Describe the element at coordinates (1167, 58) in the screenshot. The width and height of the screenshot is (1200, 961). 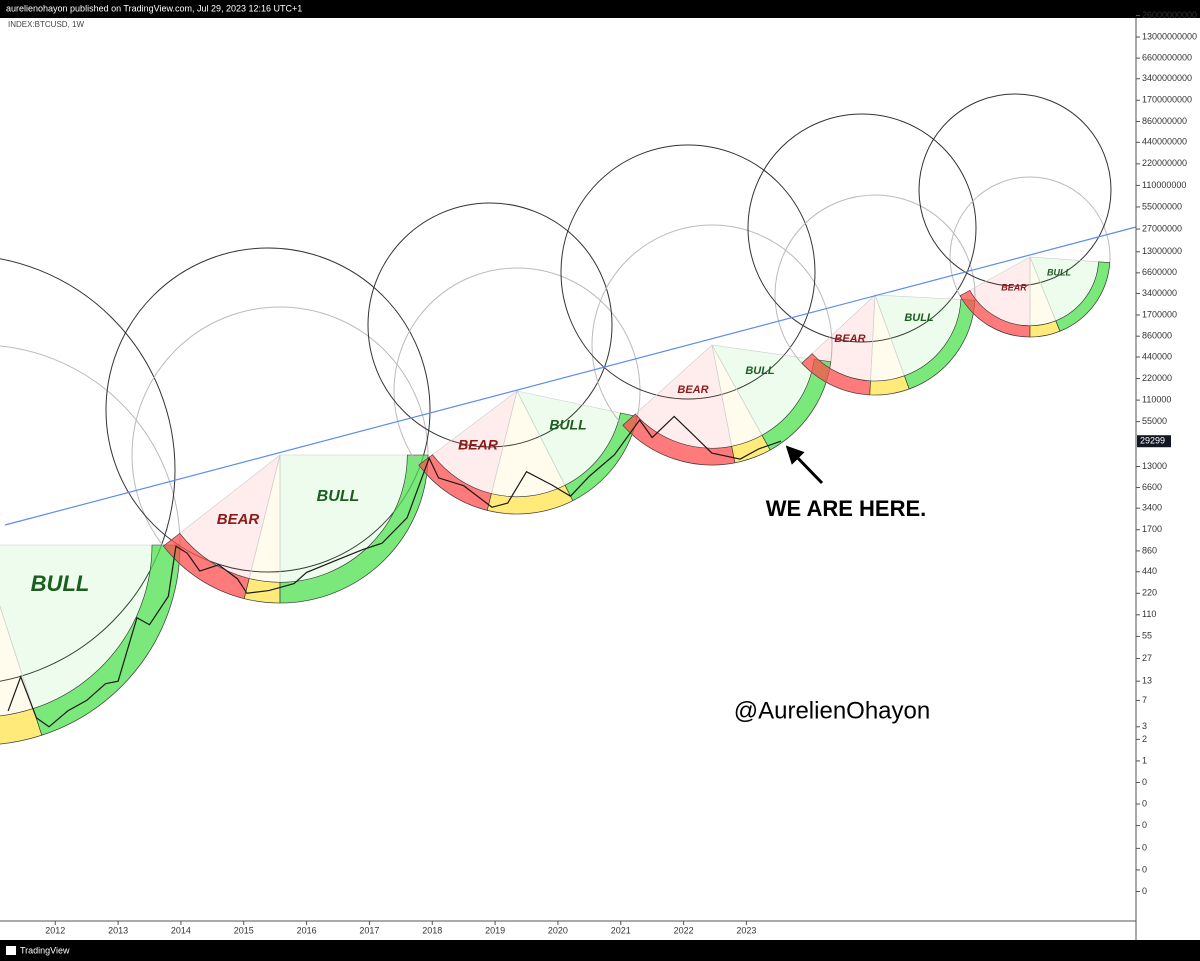
I see `y-tick-label: 6600000000` at that location.